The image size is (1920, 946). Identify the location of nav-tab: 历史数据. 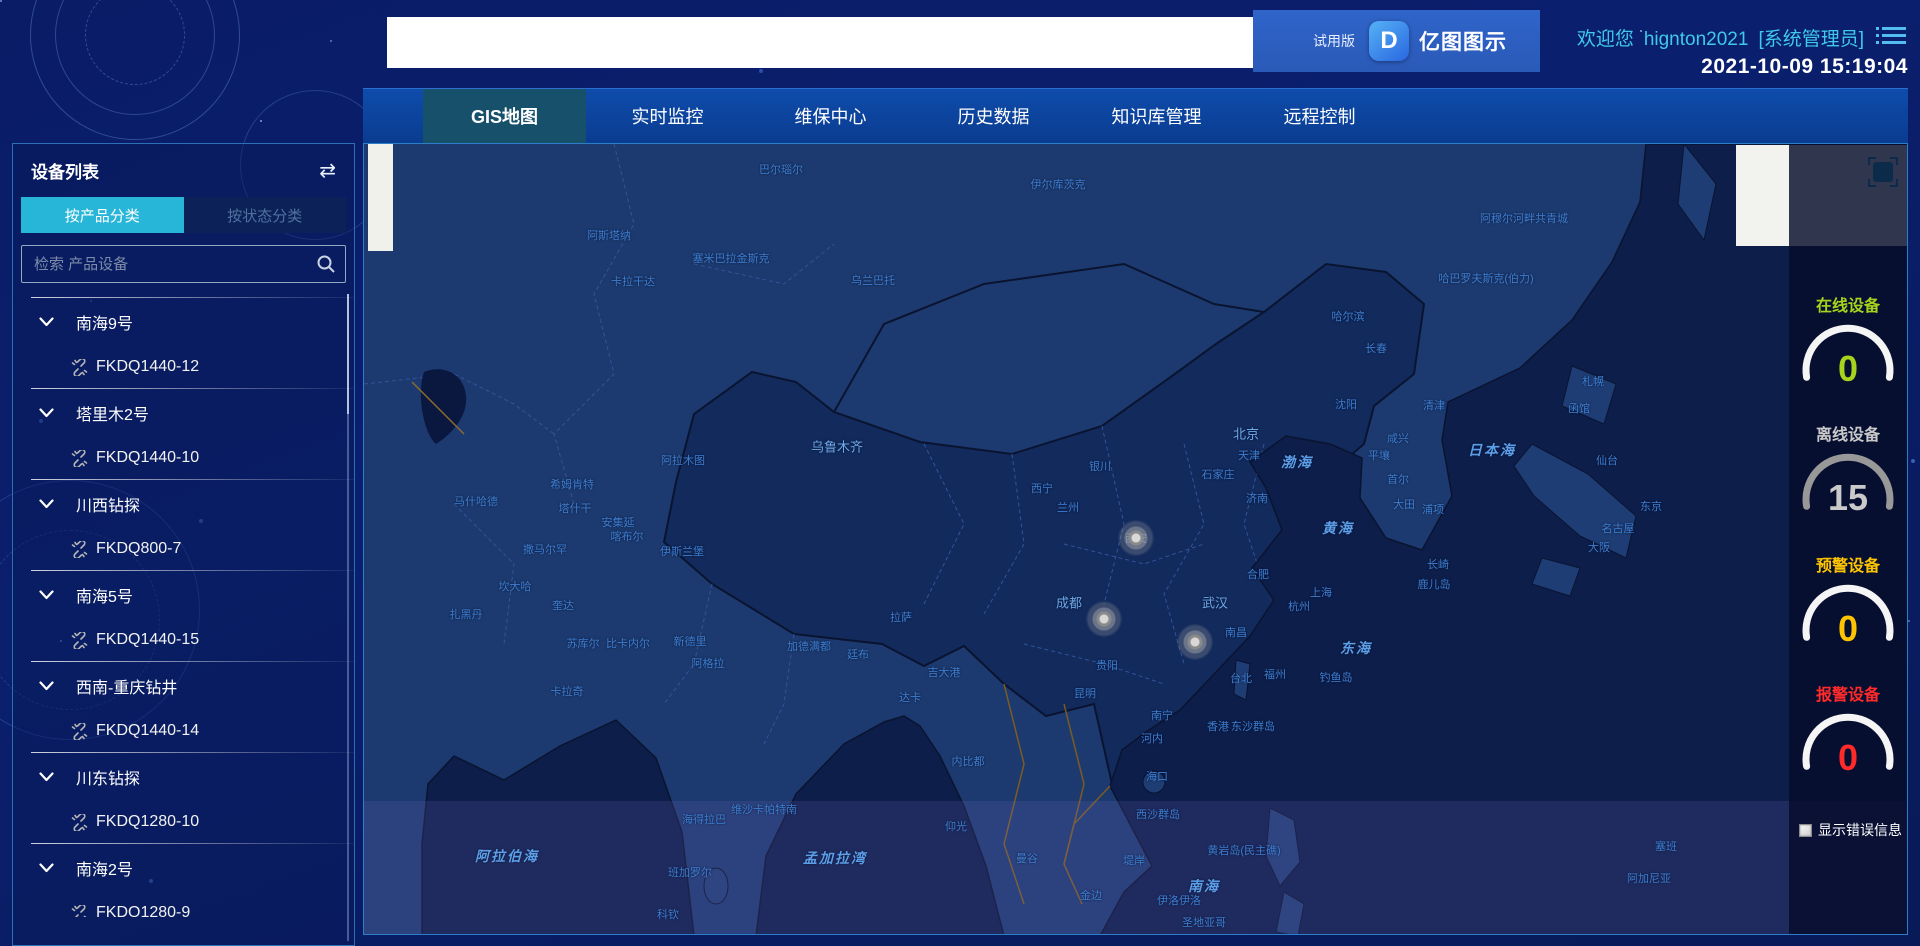
(993, 117).